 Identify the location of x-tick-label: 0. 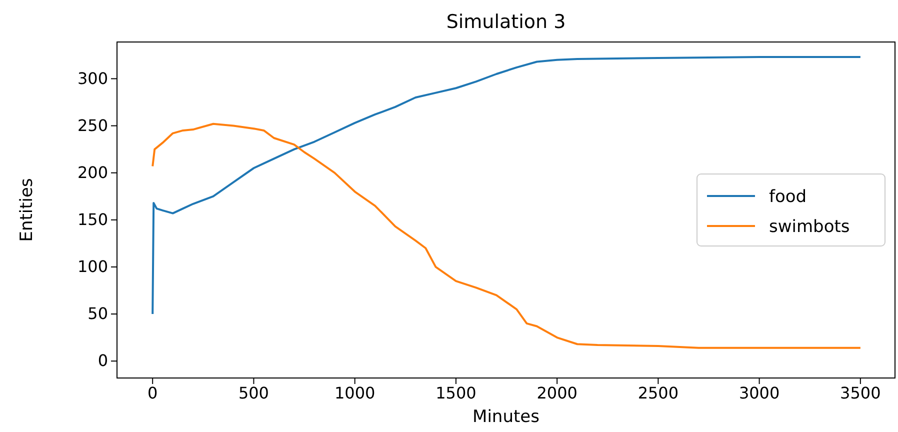
(153, 392).